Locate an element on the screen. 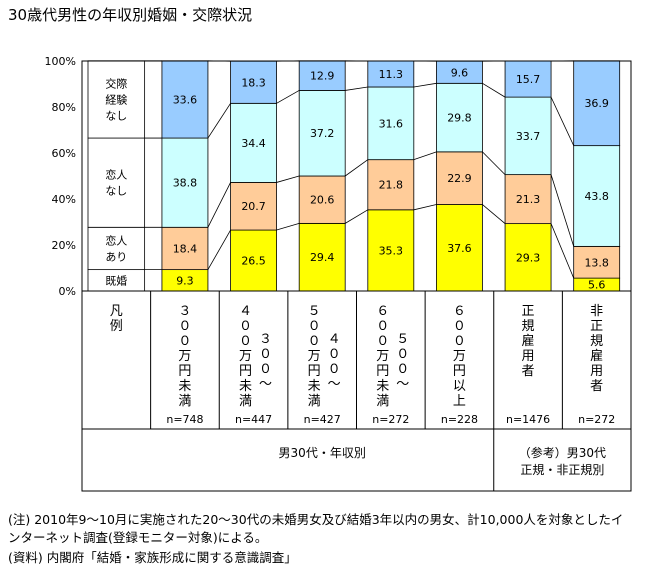 This screenshot has width=655, height=575. legend-header: 凡例 is located at coordinates (116, 319).